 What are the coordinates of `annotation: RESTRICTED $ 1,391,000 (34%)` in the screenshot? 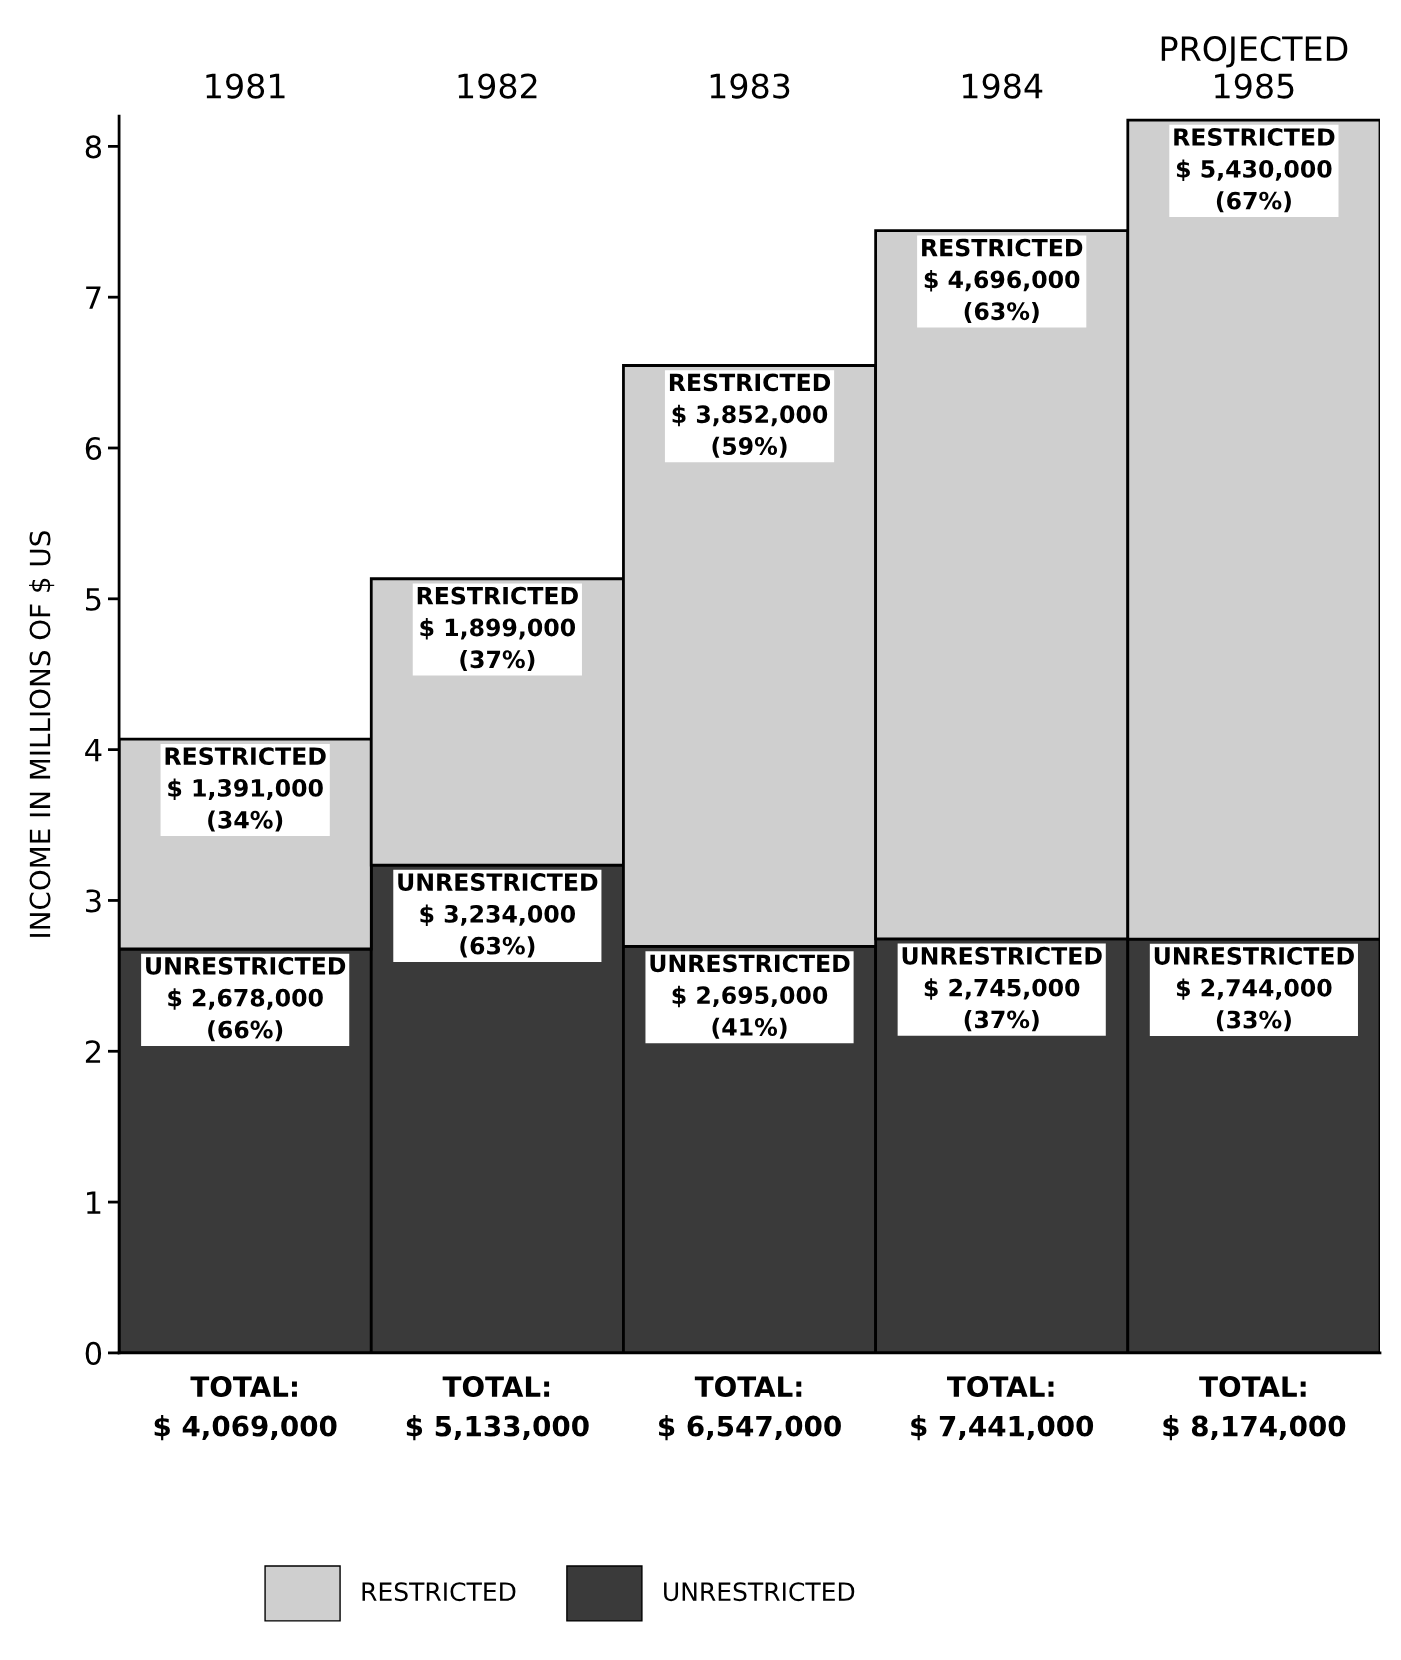 It's located at (245, 789).